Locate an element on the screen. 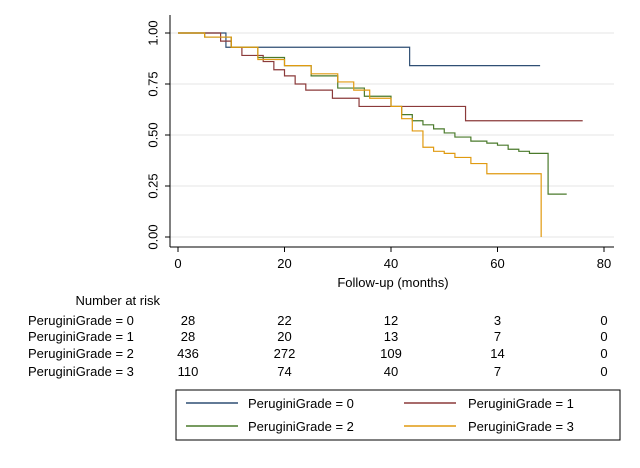 The width and height of the screenshot is (640, 468). y-tick-label: 0.50 is located at coordinates (152, 134).